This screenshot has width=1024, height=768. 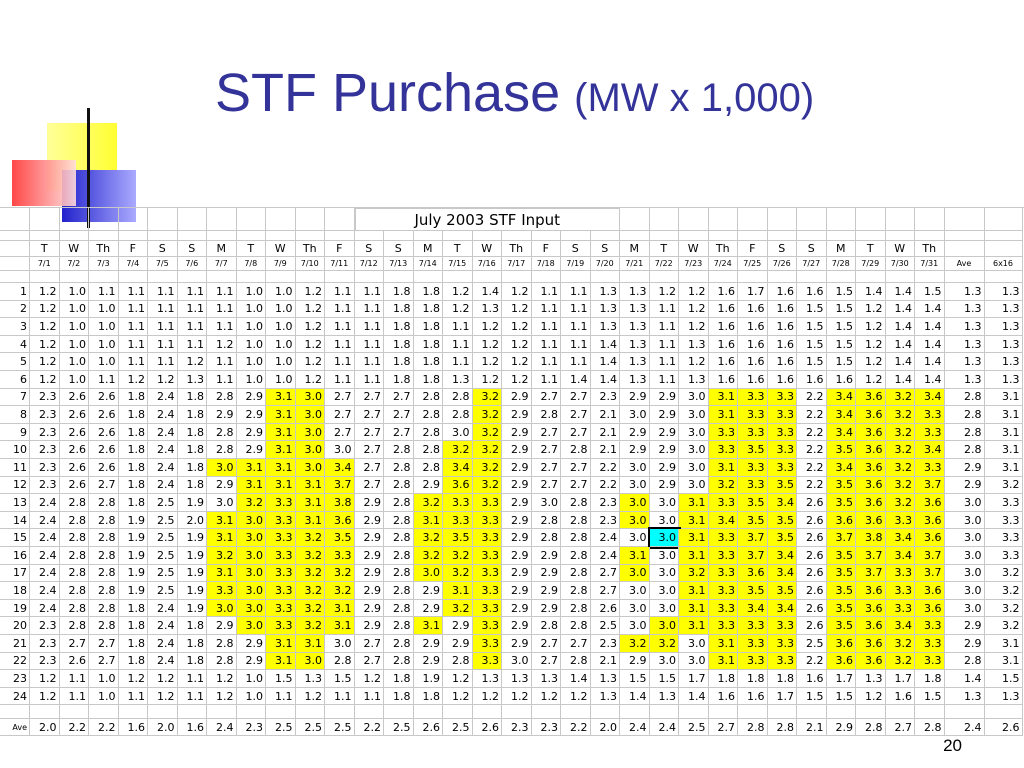 I want to click on date-header: 7/19, so click(x=576, y=264).